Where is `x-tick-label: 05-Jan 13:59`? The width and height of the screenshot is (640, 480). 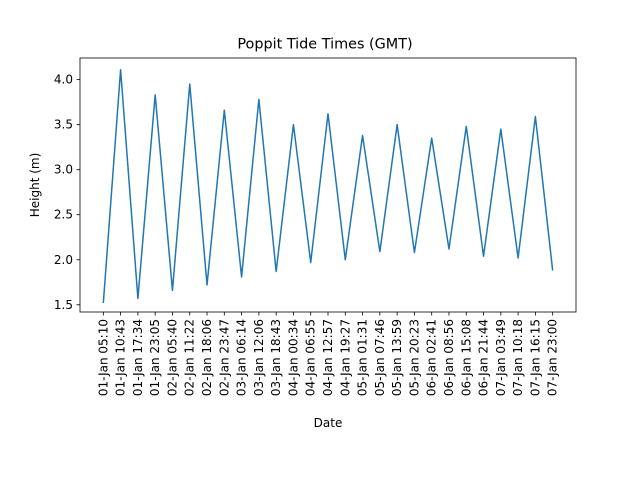
x-tick-label: 05-Jan 13:59 is located at coordinates (397, 357).